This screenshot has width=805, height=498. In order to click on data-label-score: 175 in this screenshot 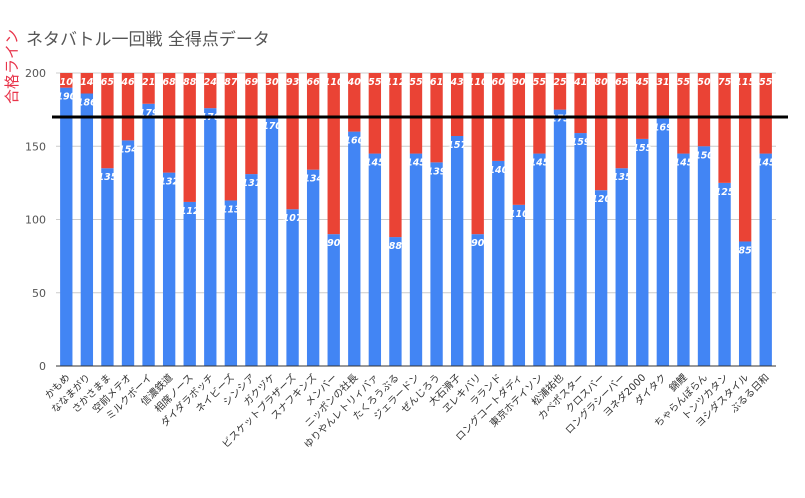, I will do `click(560, 119)`.